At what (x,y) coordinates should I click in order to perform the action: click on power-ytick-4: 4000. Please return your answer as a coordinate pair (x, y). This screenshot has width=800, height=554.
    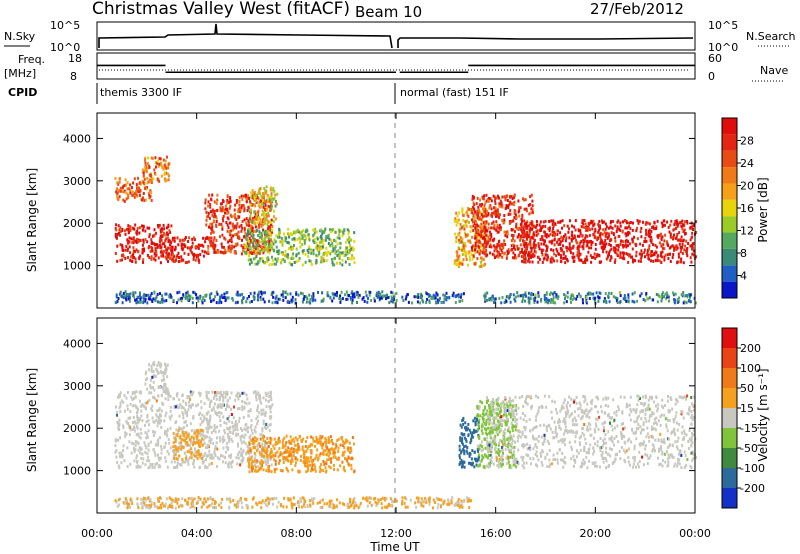
    Looking at the image, I should click on (77, 138).